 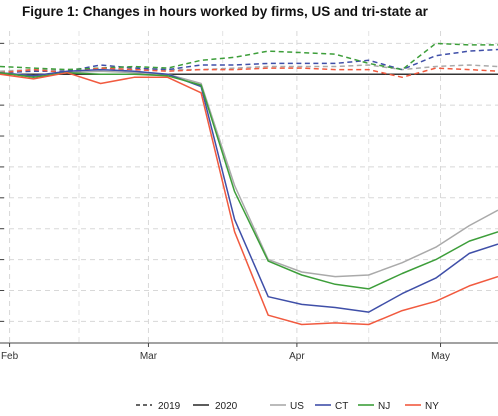 What do you see at coordinates (169, 406) in the screenshot?
I see `legend-label-2019: 2019` at bounding box center [169, 406].